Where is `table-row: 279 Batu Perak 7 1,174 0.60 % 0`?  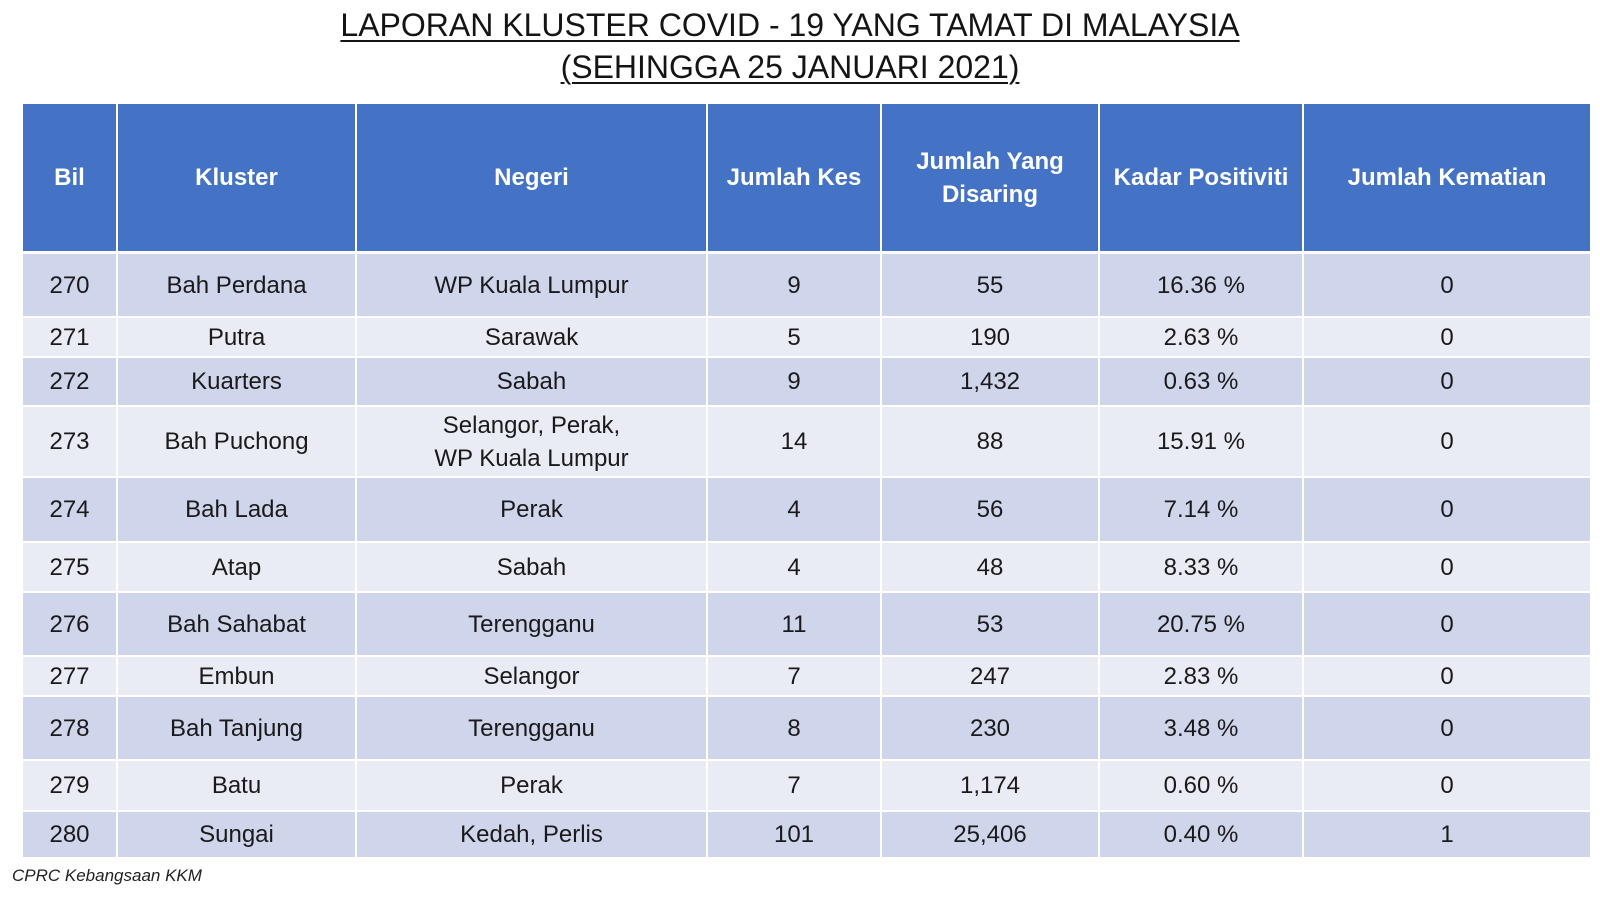
table-row: 279 Batu Perak 7 1,174 0.60 % 0 is located at coordinates (806, 786).